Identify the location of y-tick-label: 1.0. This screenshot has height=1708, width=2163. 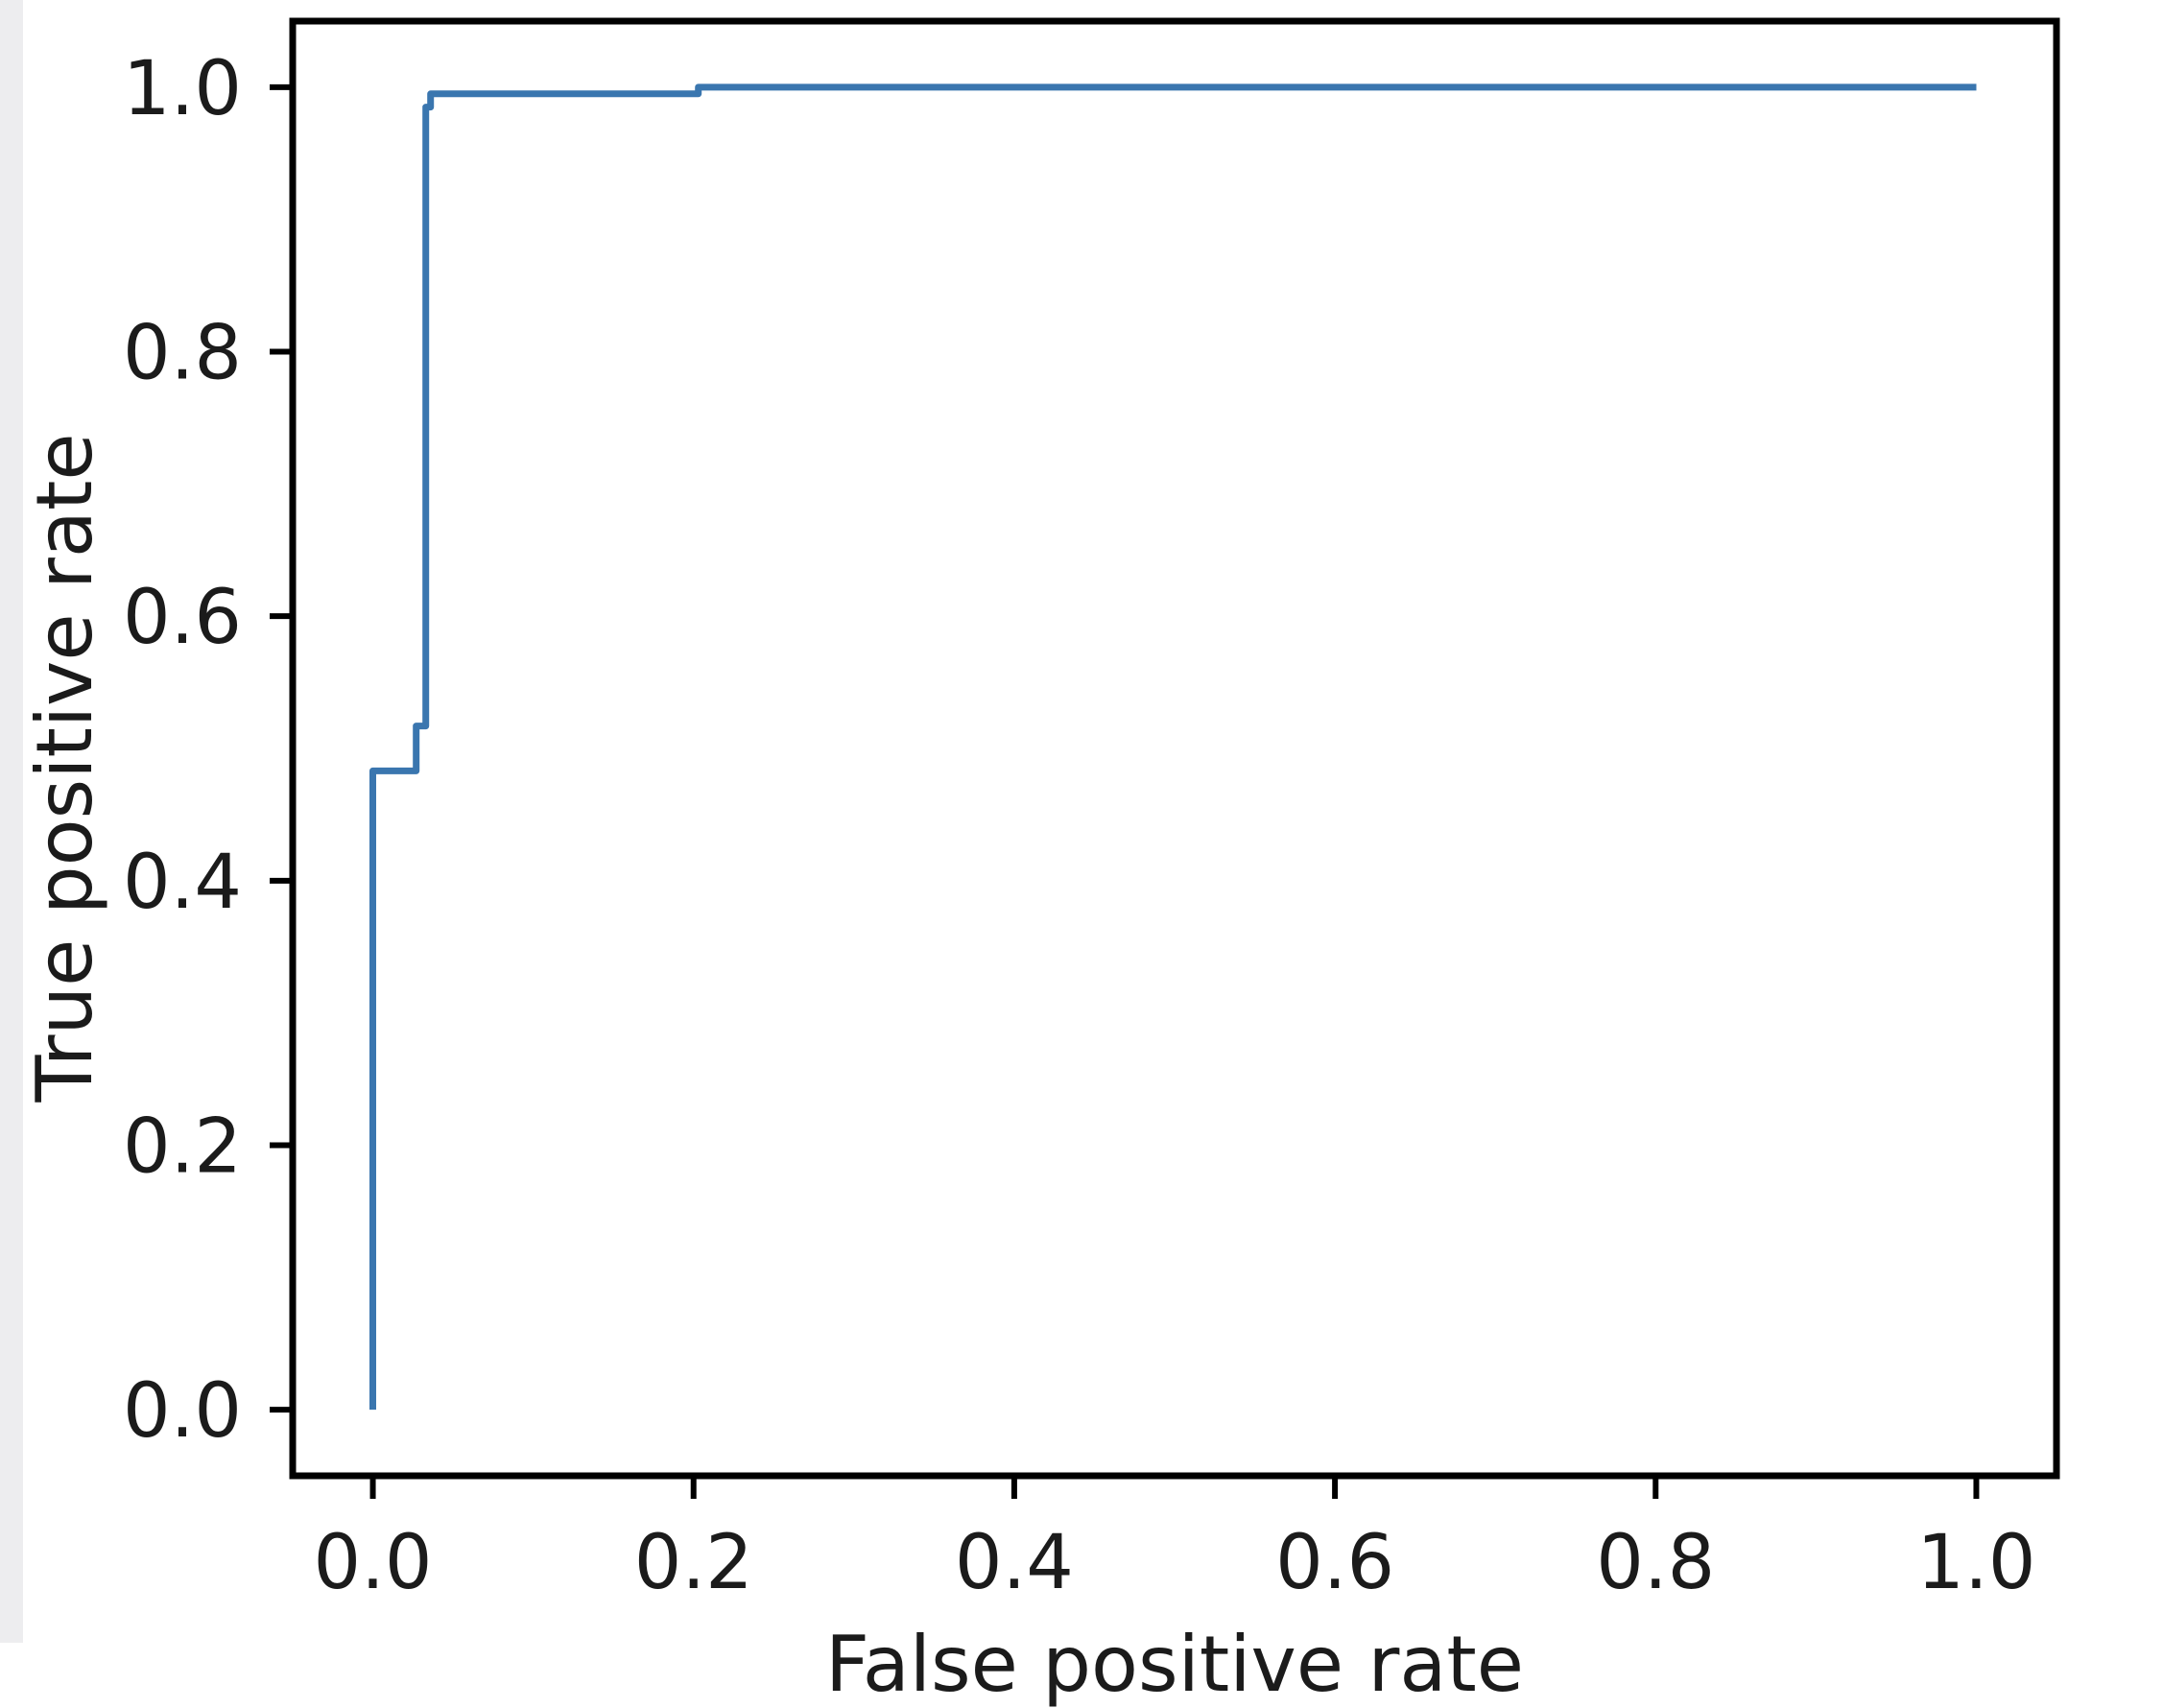
(182, 89).